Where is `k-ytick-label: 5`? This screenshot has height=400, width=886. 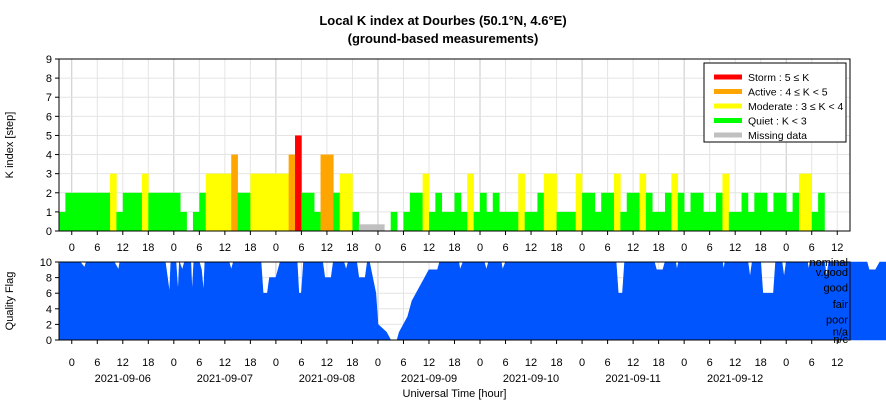 k-ytick-label: 5 is located at coordinates (49, 136).